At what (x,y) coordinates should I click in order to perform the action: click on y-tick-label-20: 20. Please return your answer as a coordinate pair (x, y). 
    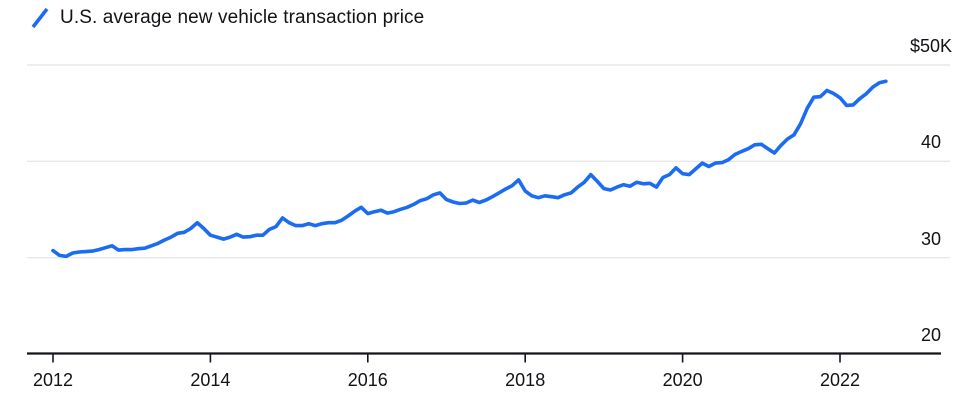
    Looking at the image, I should click on (931, 335).